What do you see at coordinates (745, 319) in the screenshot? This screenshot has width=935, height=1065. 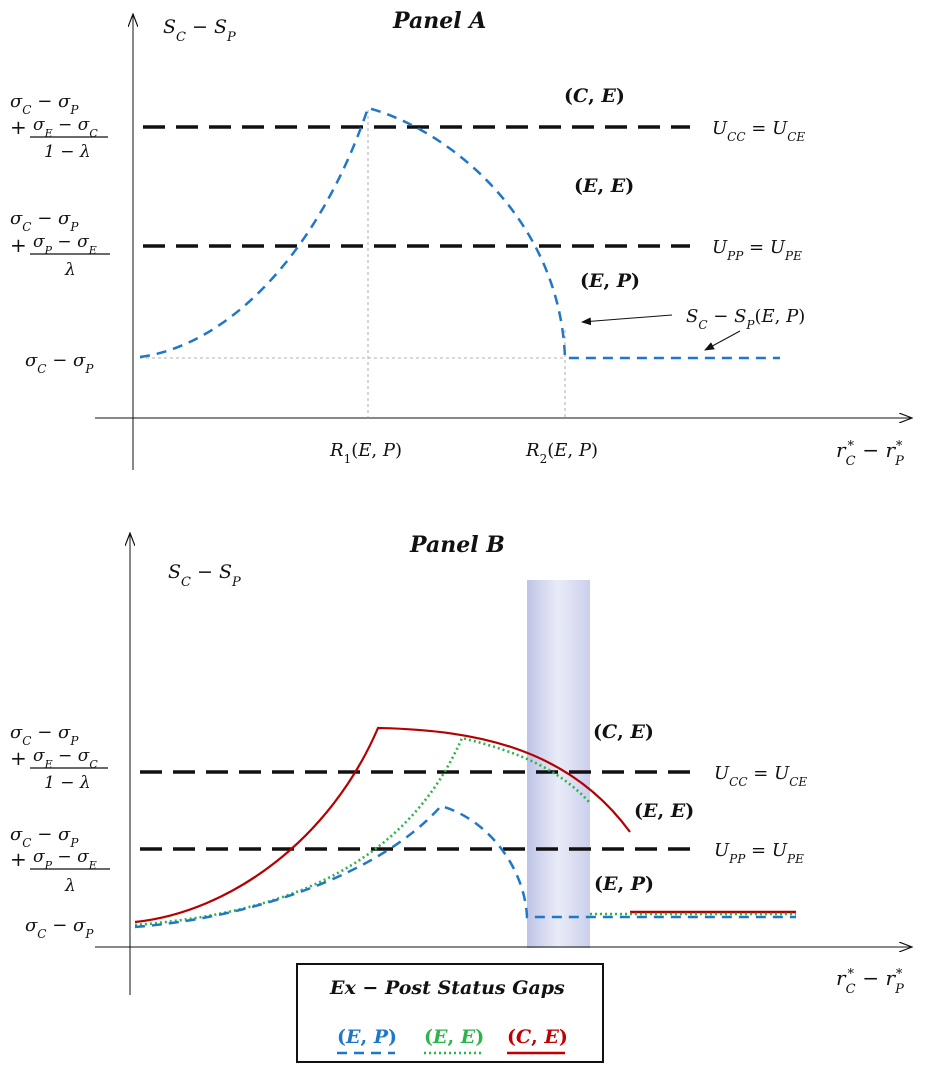 I see `panel-a-curve-annotation: SC − SP(E, P)` at bounding box center [745, 319].